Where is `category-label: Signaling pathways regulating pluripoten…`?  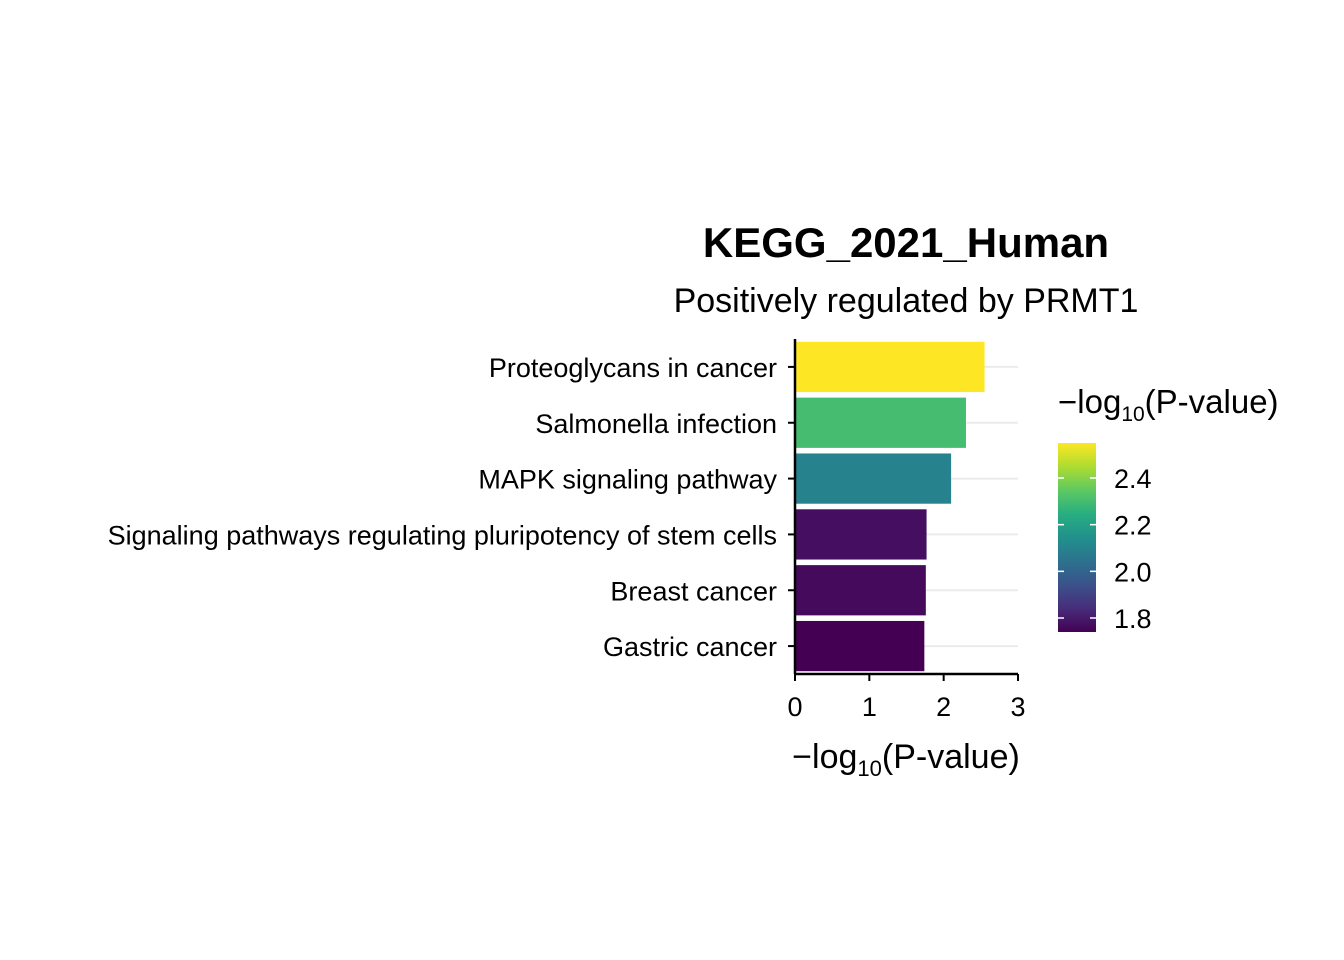 category-label: Signaling pathways regulating pluripoten… is located at coordinates (442, 535).